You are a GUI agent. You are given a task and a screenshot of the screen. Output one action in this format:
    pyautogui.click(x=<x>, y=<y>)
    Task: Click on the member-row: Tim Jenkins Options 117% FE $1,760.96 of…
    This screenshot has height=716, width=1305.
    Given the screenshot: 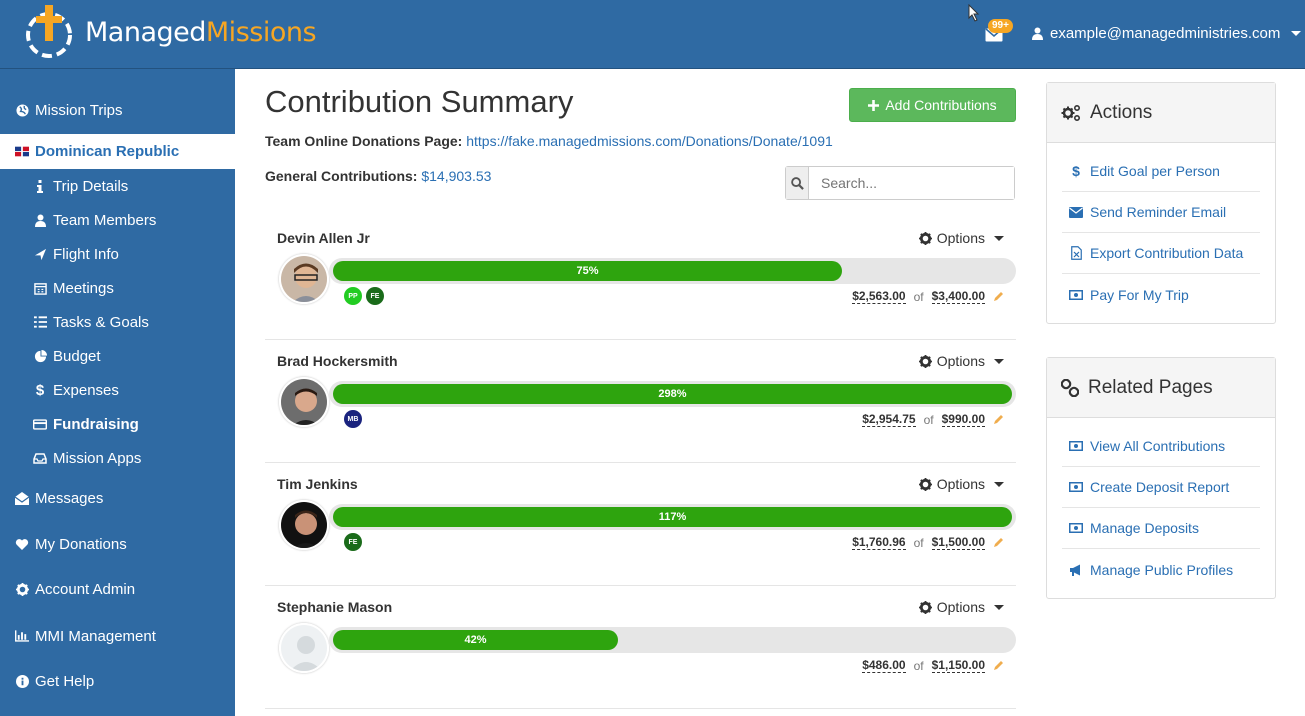 What is the action you would take?
    pyautogui.click(x=640, y=524)
    